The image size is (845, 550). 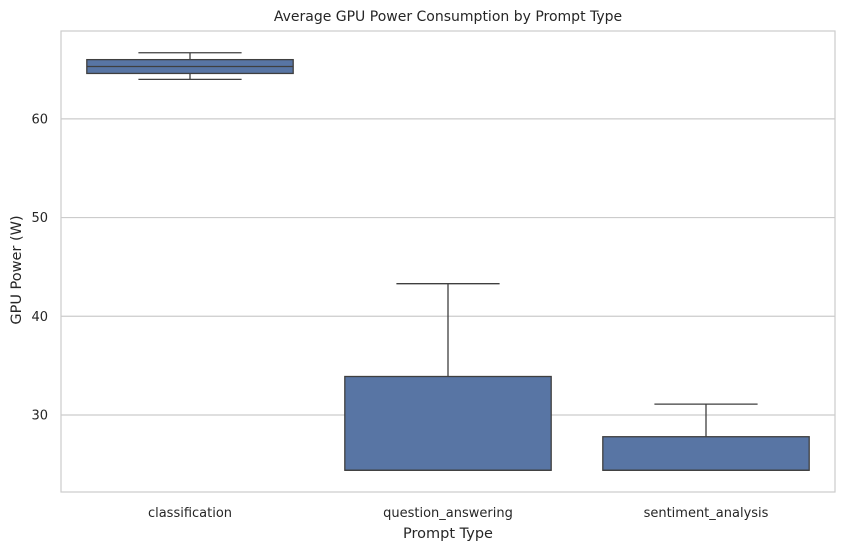 I want to click on box-classification, so click(x=190, y=66).